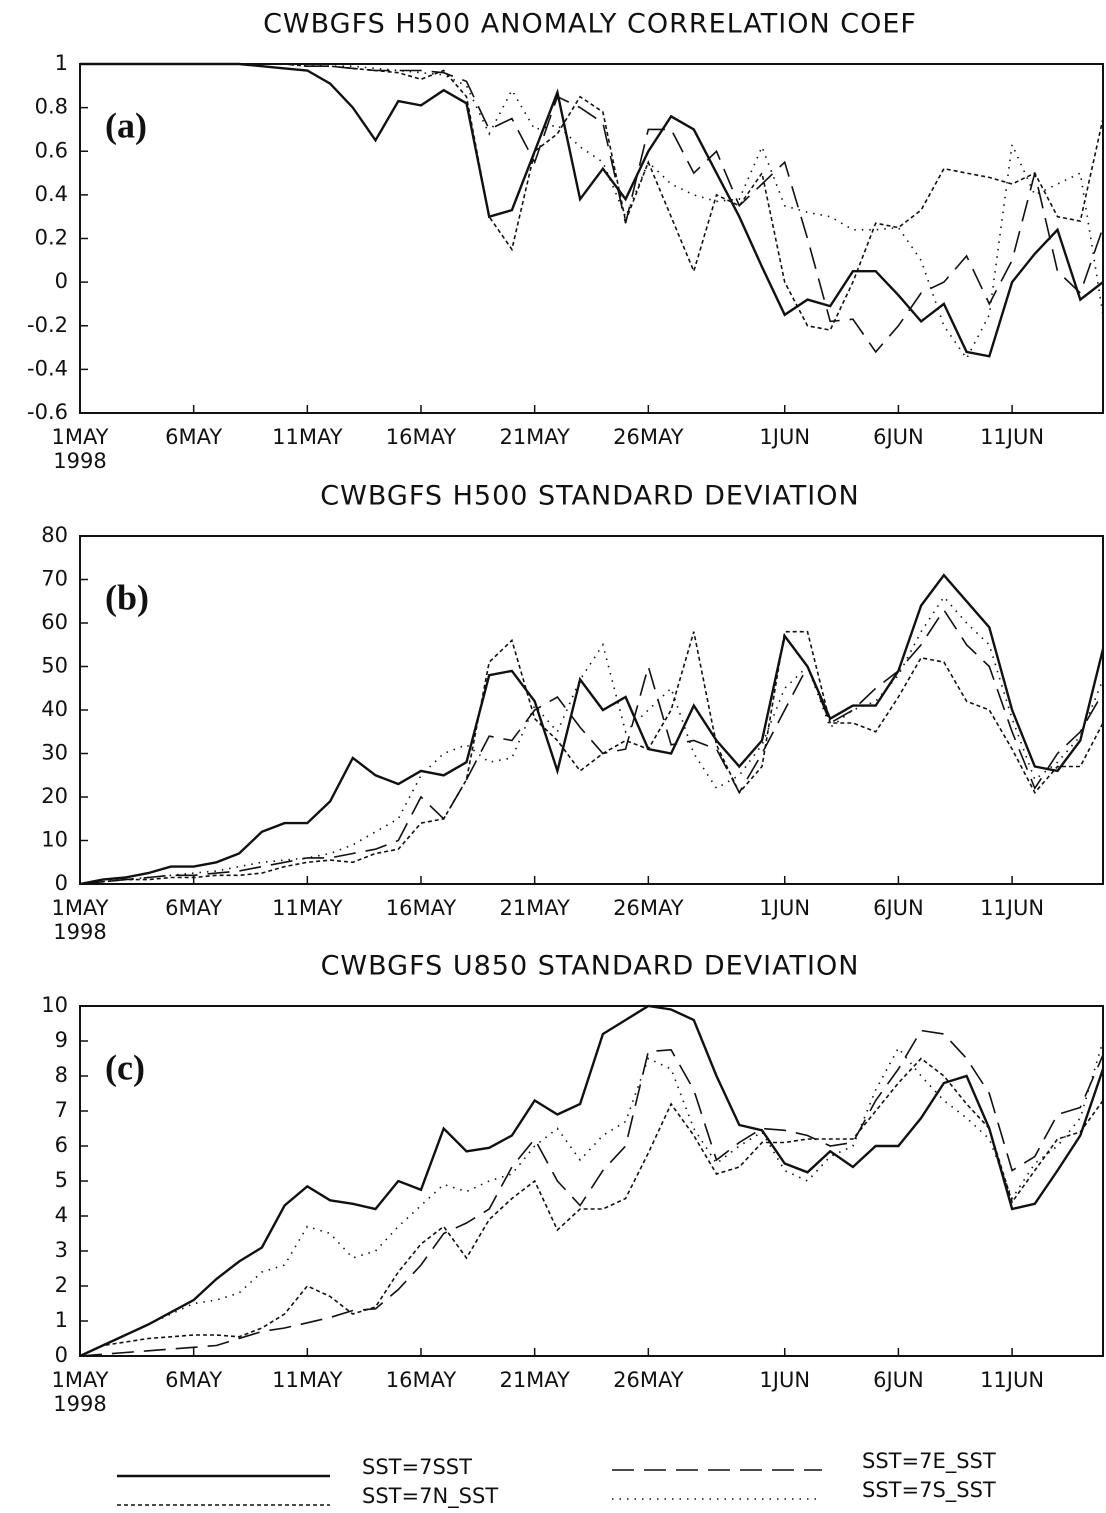  Describe the element at coordinates (61, 1075) in the screenshot. I see `y-tick-label: 8` at that location.